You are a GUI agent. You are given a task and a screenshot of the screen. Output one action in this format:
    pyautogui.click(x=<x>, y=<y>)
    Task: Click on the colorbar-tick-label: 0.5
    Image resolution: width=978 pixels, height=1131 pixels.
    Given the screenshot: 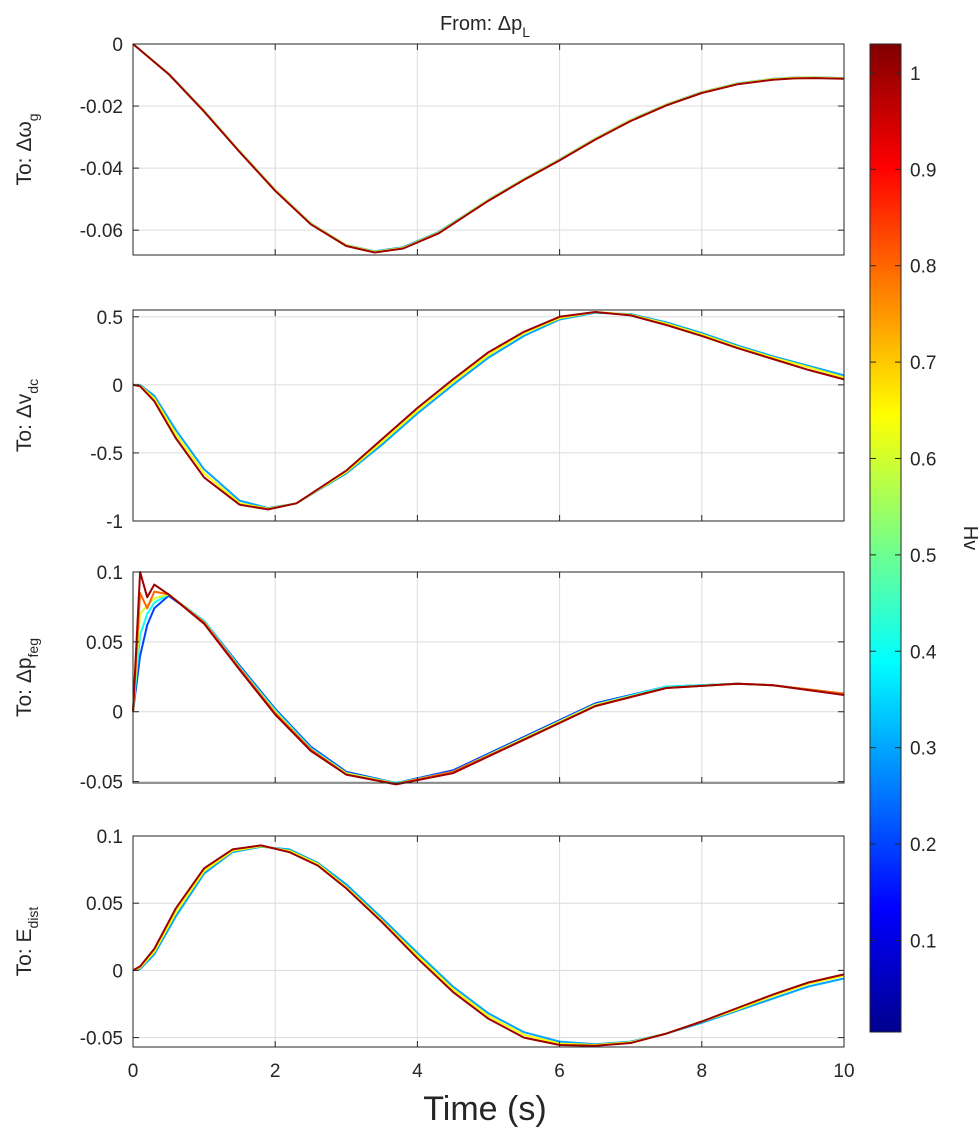 What is the action you would take?
    pyautogui.click(x=923, y=556)
    